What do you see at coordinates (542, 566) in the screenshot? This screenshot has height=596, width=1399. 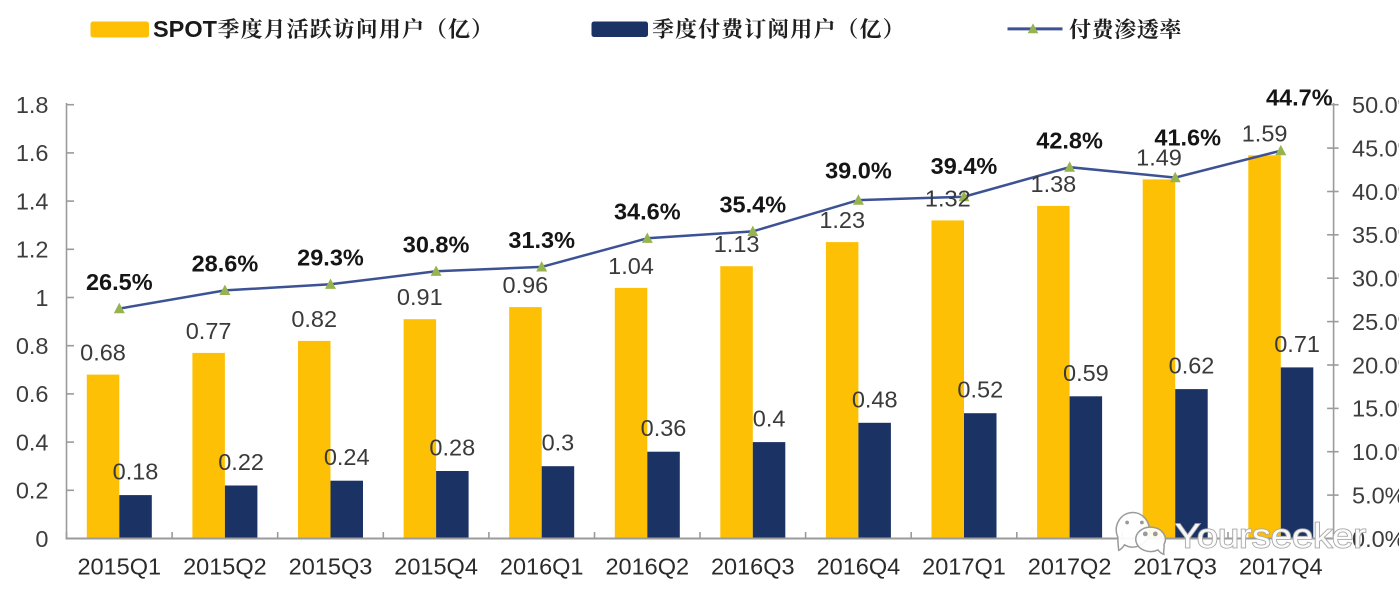 I see `svg-text: 2016Q1` at bounding box center [542, 566].